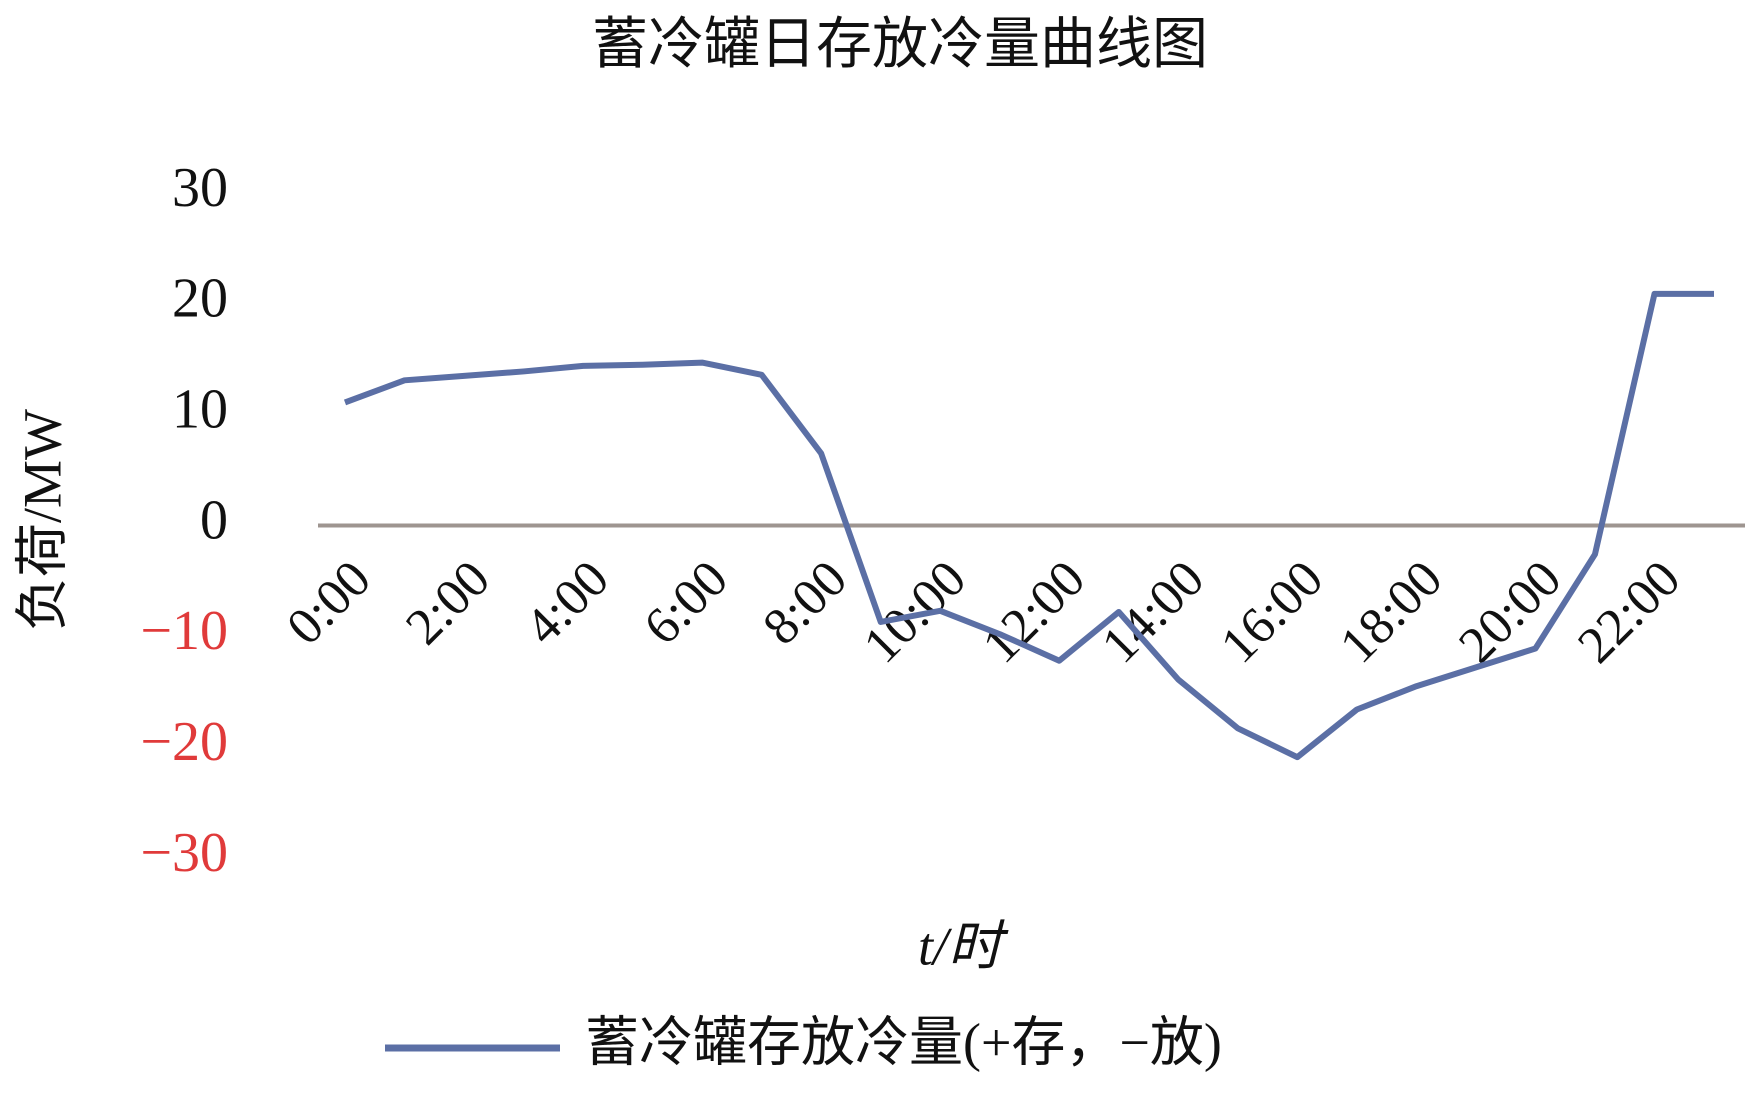 This screenshot has width=1749, height=1098. What do you see at coordinates (1034, 612) in the screenshot?
I see `x-tick-label: 12:00` at bounding box center [1034, 612].